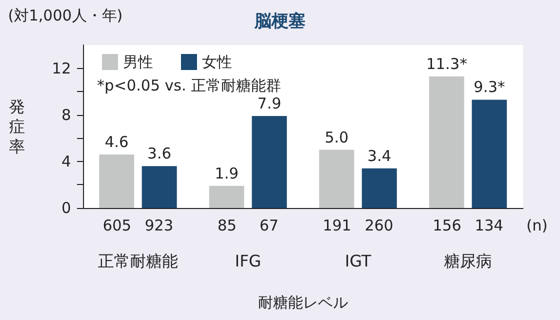 The width and height of the screenshot is (560, 320). What do you see at coordinates (226, 173) in the screenshot?
I see `data-label: 1.9` at bounding box center [226, 173].